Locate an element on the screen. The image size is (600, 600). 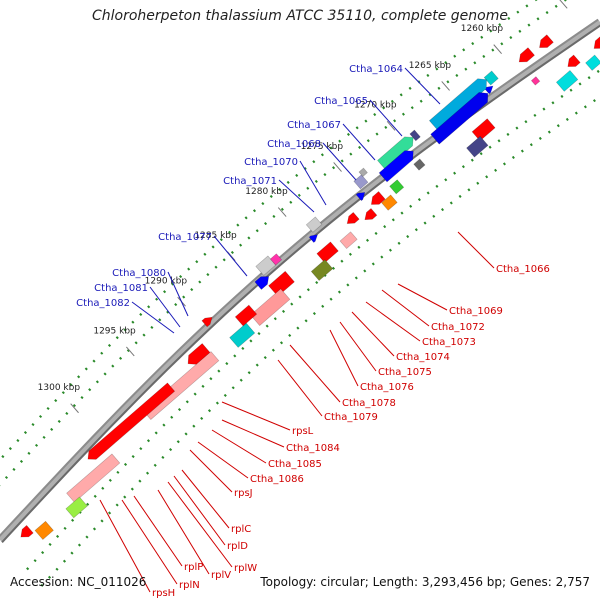
reverse-label-ctha_1086: Ctha_1086 is located at coordinates (277, 479).